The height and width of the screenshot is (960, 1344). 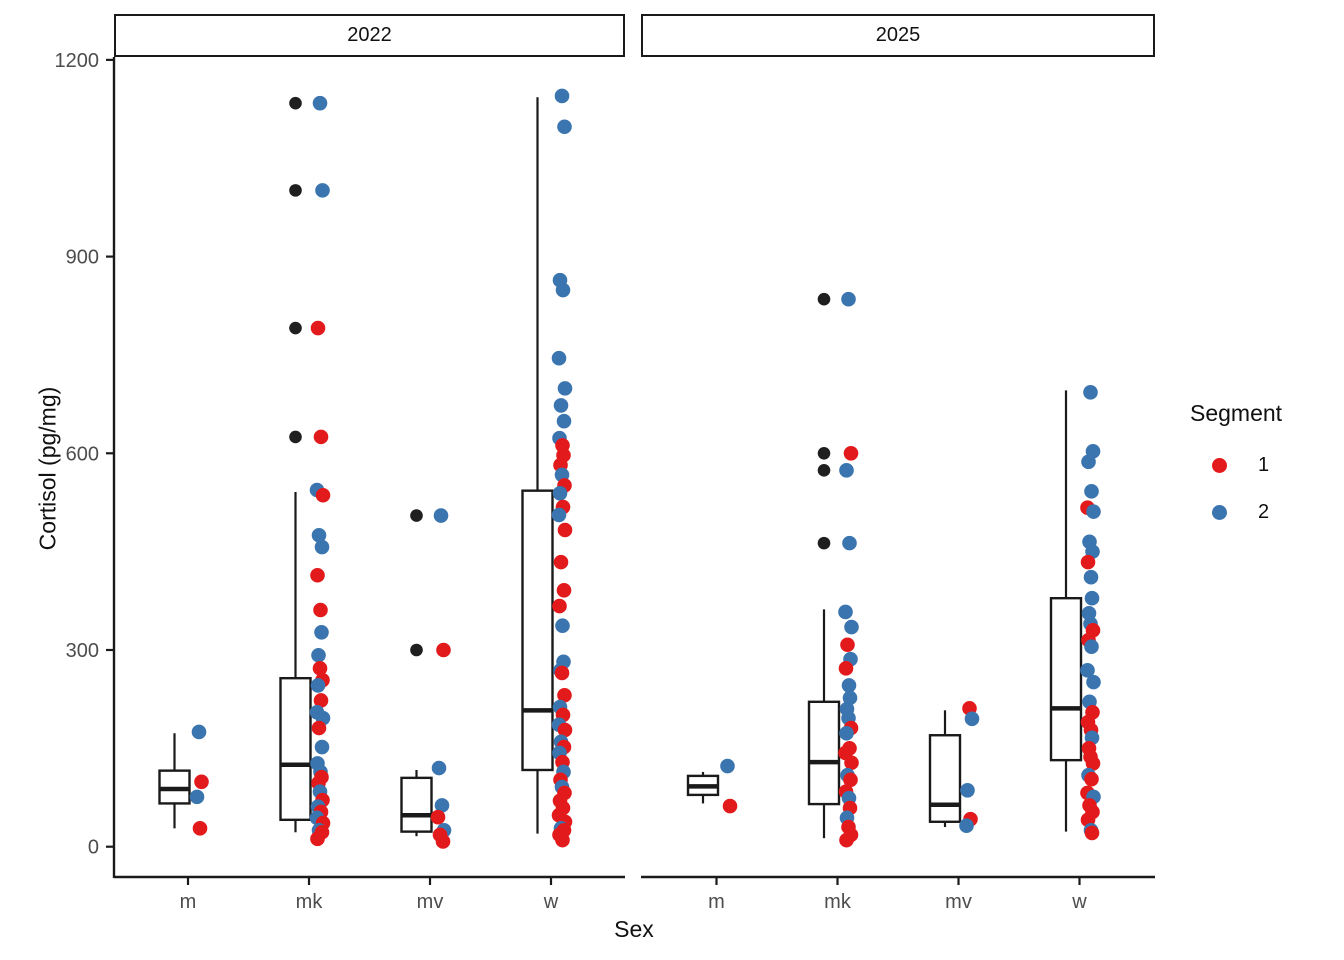 What do you see at coordinates (1219, 512) in the screenshot?
I see `legend-key-dot-blue` at bounding box center [1219, 512].